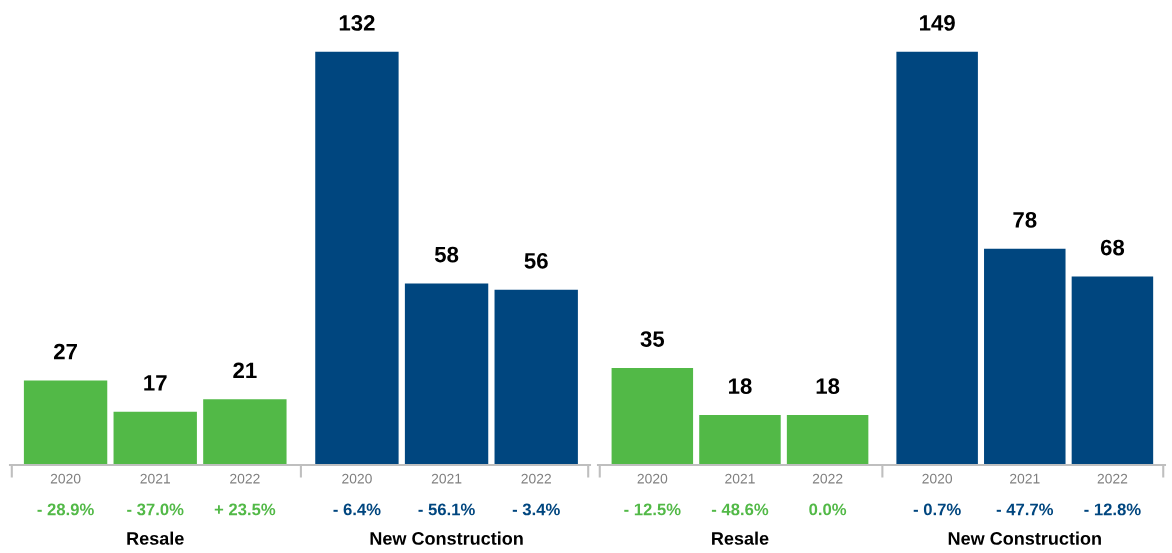  I want to click on data-label: 78, so click(1025, 219).